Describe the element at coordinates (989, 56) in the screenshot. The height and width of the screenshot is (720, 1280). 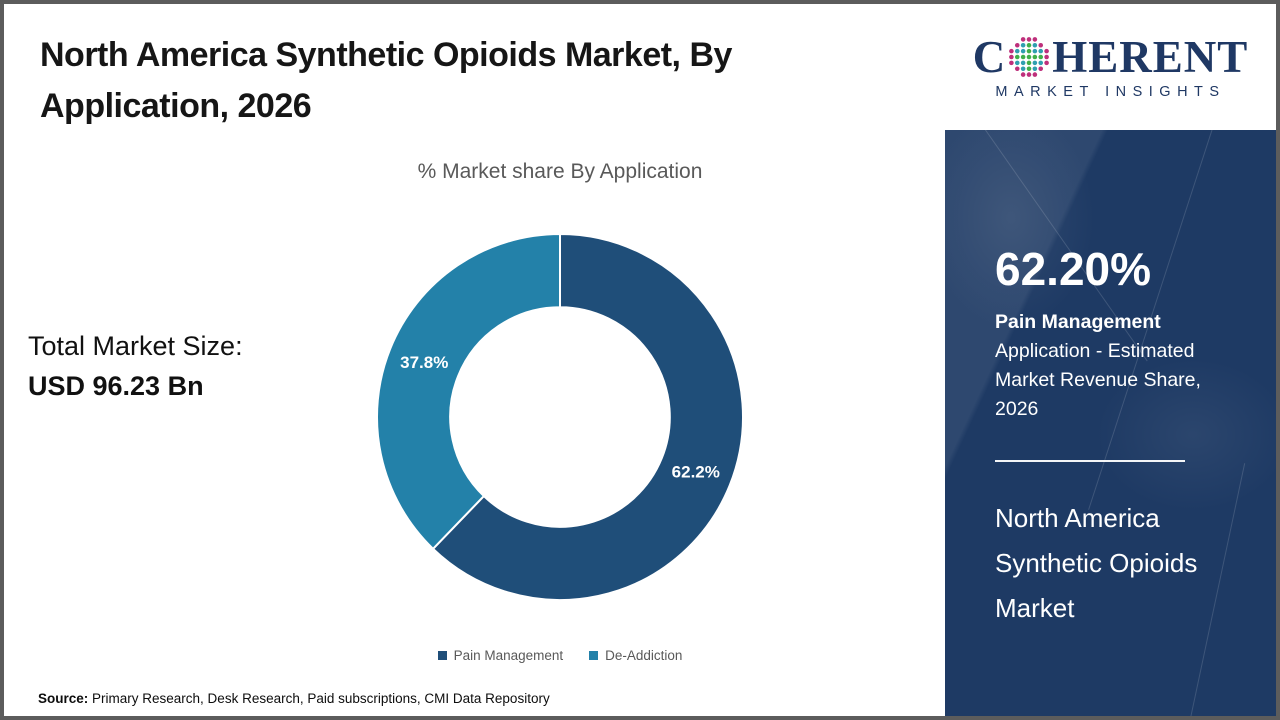
I see `brand-letter-c: C` at that location.